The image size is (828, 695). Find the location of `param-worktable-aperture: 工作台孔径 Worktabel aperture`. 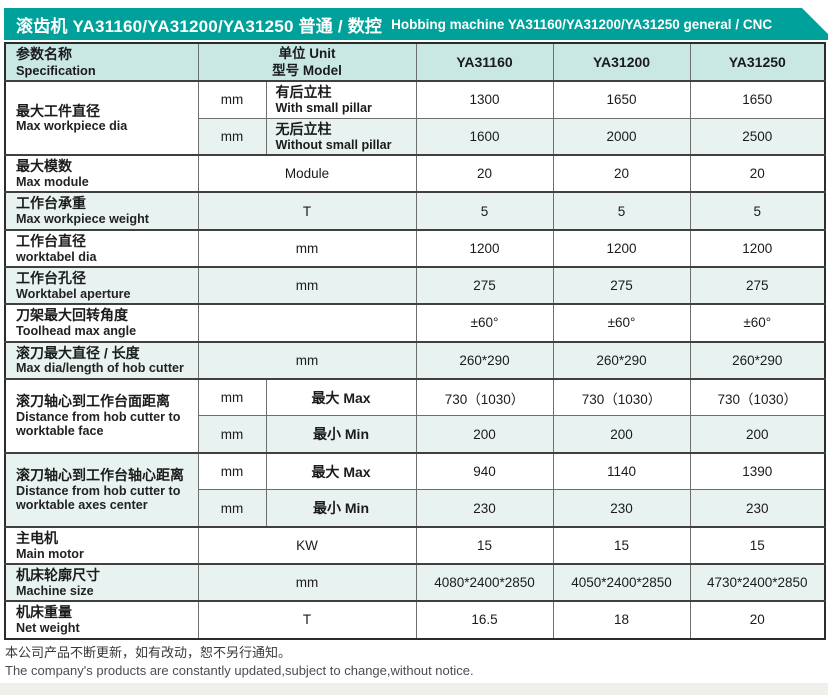

param-worktable-aperture: 工作台孔径 Worktabel aperture is located at coordinates (101, 285).